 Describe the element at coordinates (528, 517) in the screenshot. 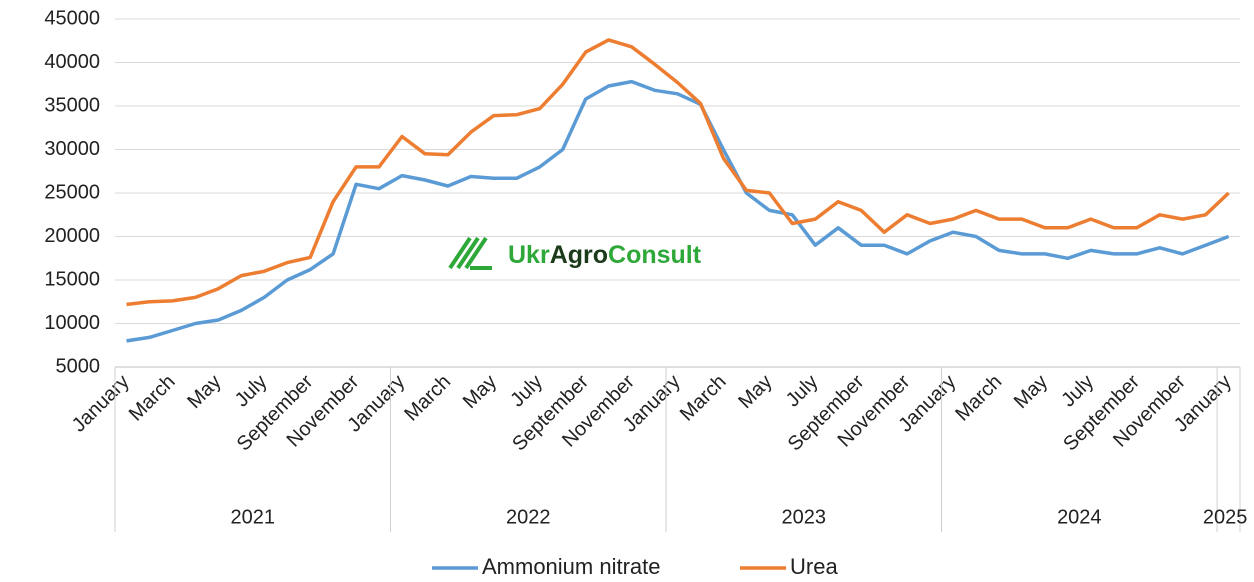

I see `year-label: 2022` at that location.